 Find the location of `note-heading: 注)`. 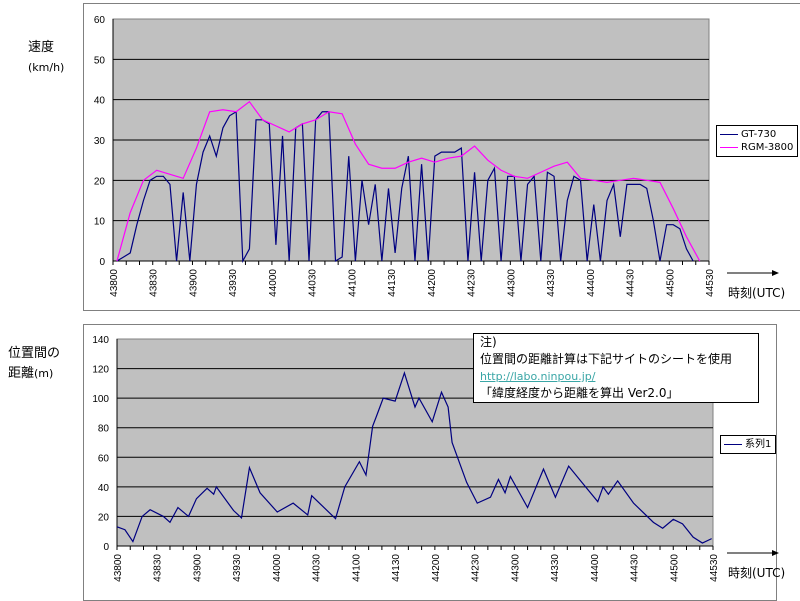

note-heading: 注) is located at coordinates (488, 342).